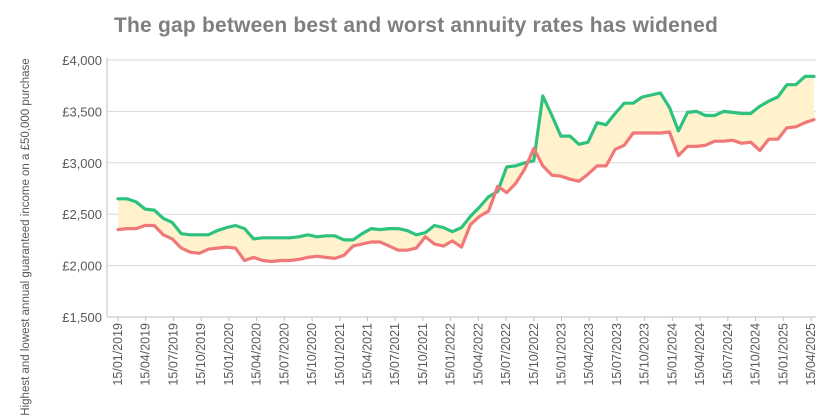 The height and width of the screenshot is (416, 832). I want to click on x-tick-label: 15/10/2021, so click(423, 354).